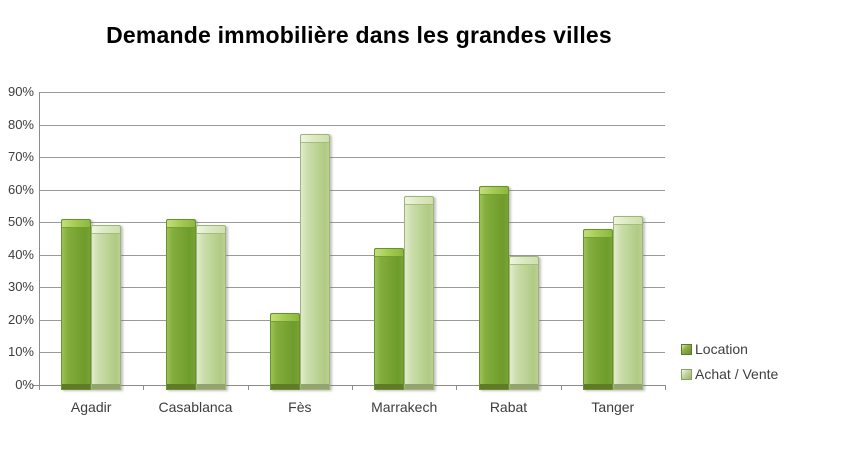 This screenshot has height=457, width=845. Describe the element at coordinates (180, 304) in the screenshot. I see `bar-location-casablanca` at that location.